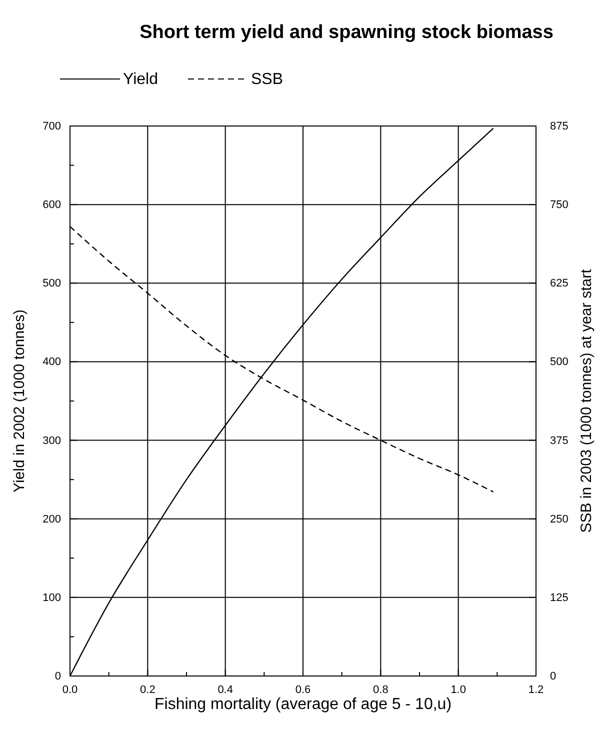 The height and width of the screenshot is (729, 613). What do you see at coordinates (559, 519) in the screenshot?
I see `y2-tick-label: 250` at bounding box center [559, 519].